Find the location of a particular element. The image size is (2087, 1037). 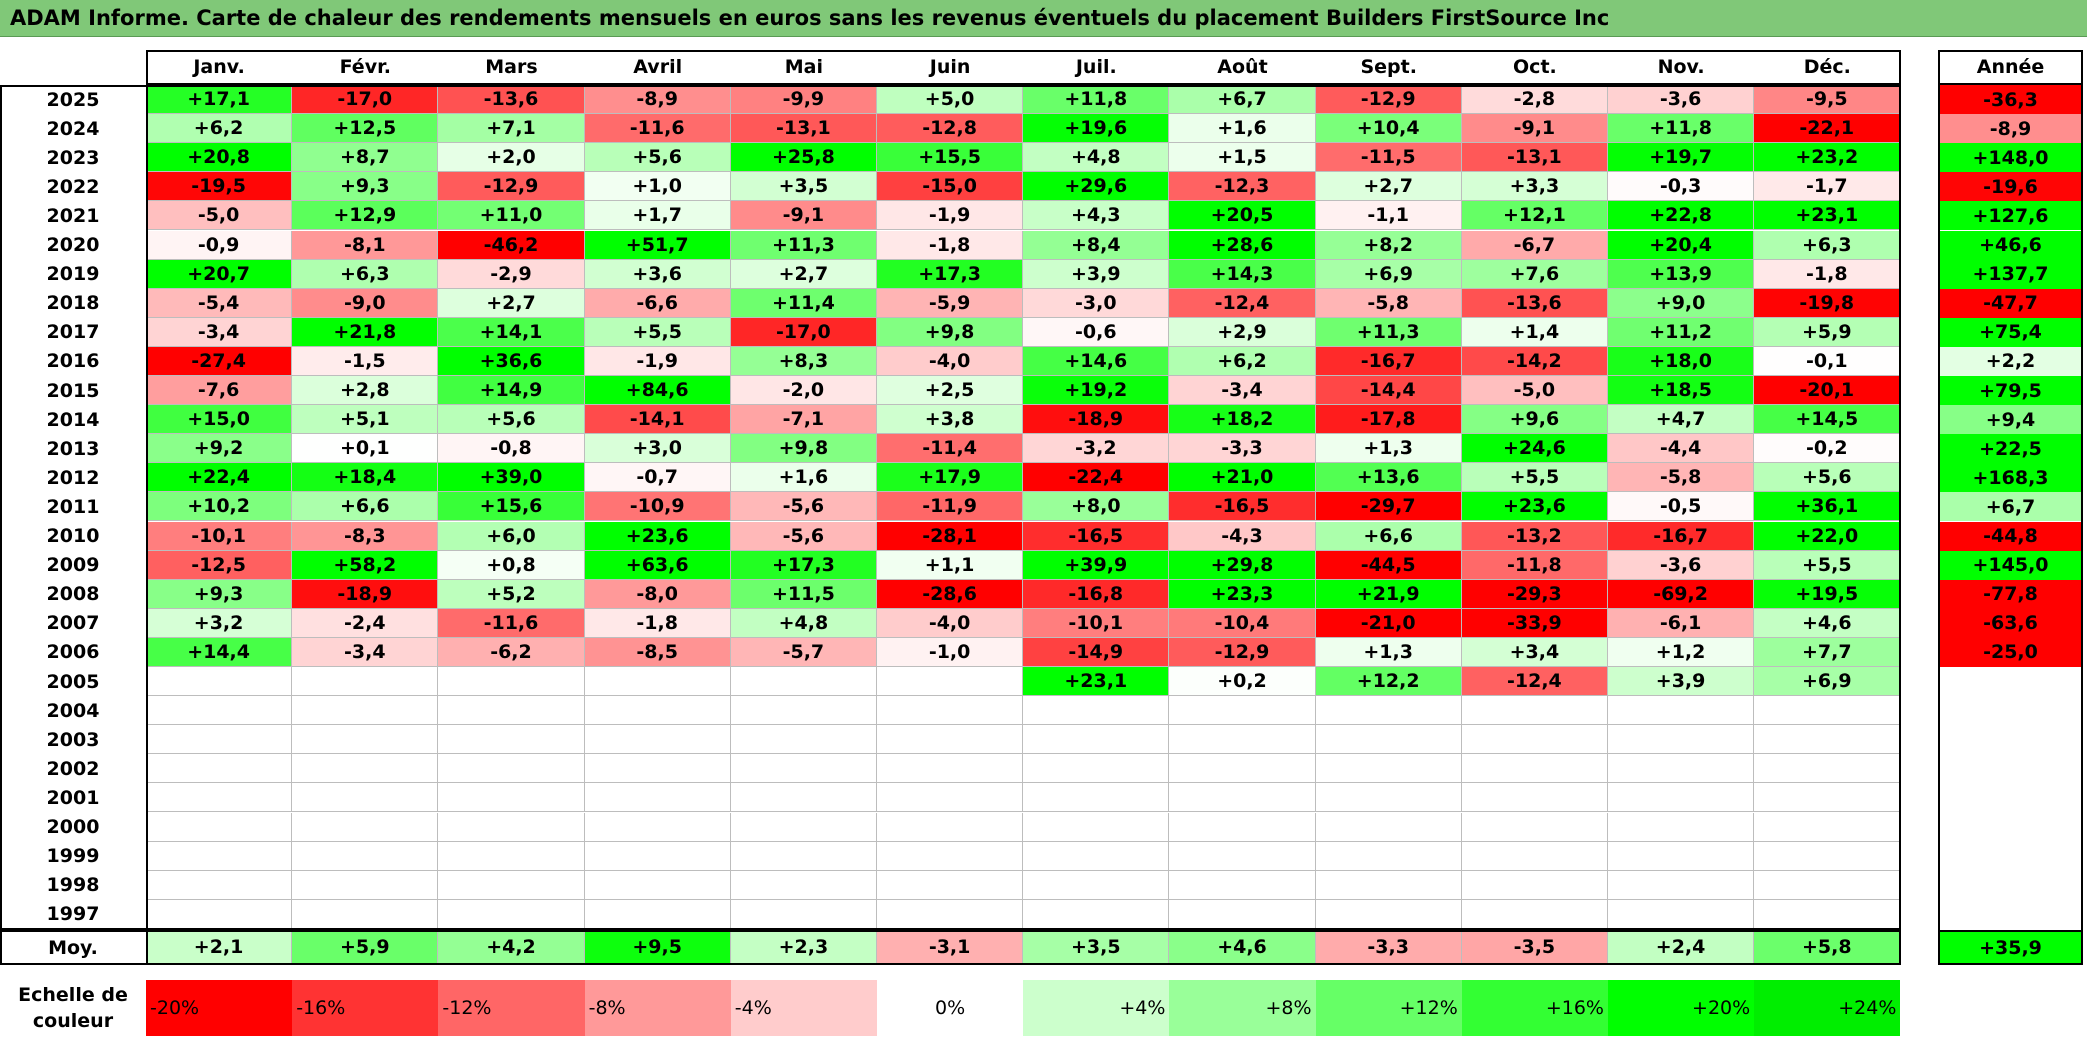

heatmap-cell: -1,9 is located at coordinates (657, 361).